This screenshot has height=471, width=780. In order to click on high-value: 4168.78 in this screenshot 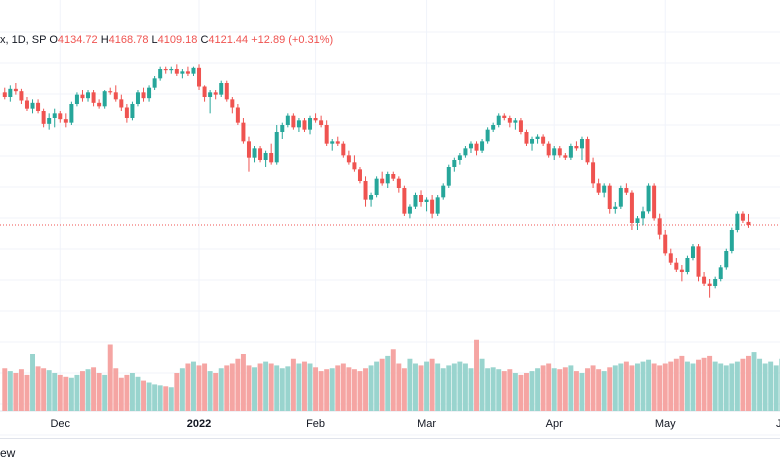, I will do `click(128, 40)`.